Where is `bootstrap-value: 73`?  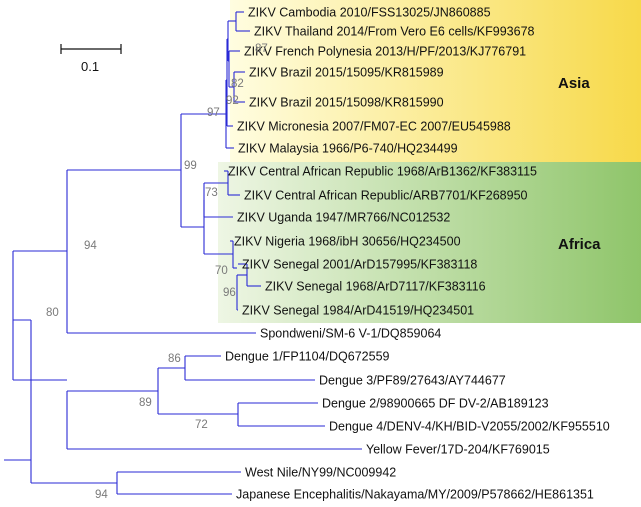
bootstrap-value: 73 is located at coordinates (211, 193).